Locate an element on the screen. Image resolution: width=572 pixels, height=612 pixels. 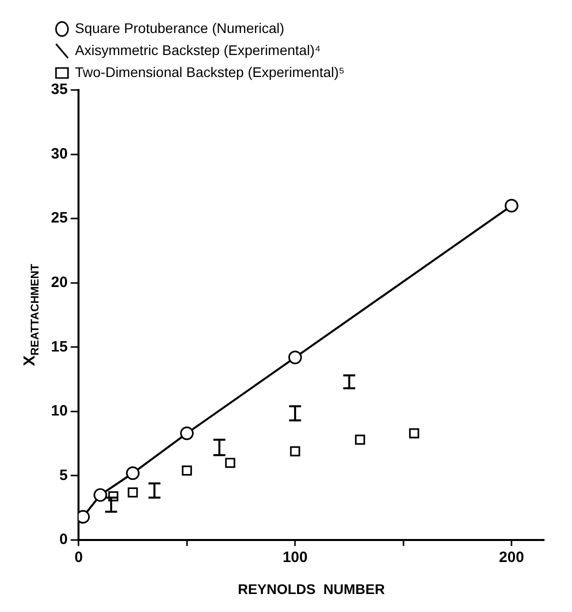
y-tick-label: 15 is located at coordinates (59, 347).